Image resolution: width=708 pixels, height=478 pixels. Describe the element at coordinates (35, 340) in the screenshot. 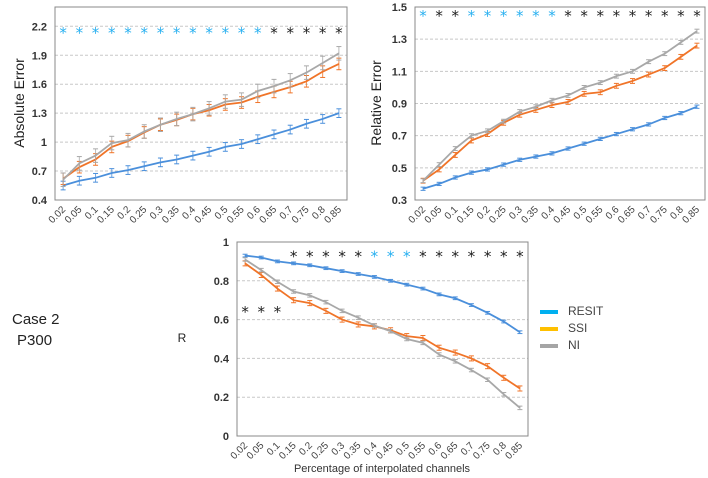

I see `panel-dataset-label: P300` at that location.